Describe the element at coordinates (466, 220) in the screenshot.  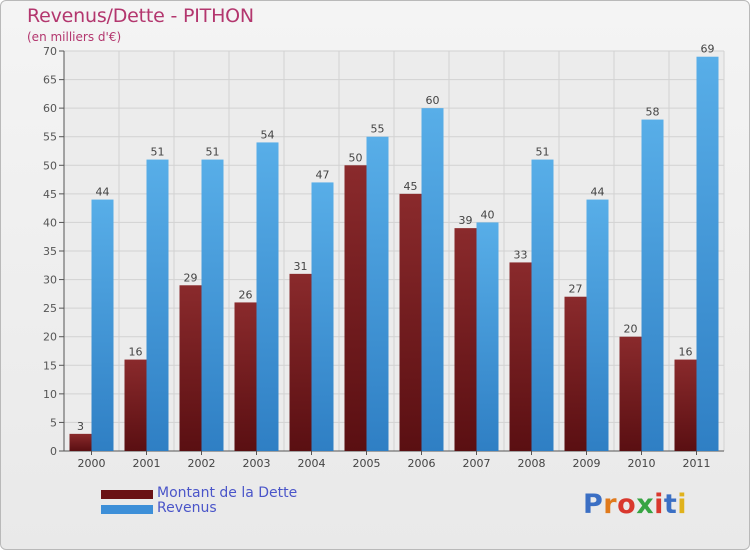
I see `data-label-debt: 39` at that location.